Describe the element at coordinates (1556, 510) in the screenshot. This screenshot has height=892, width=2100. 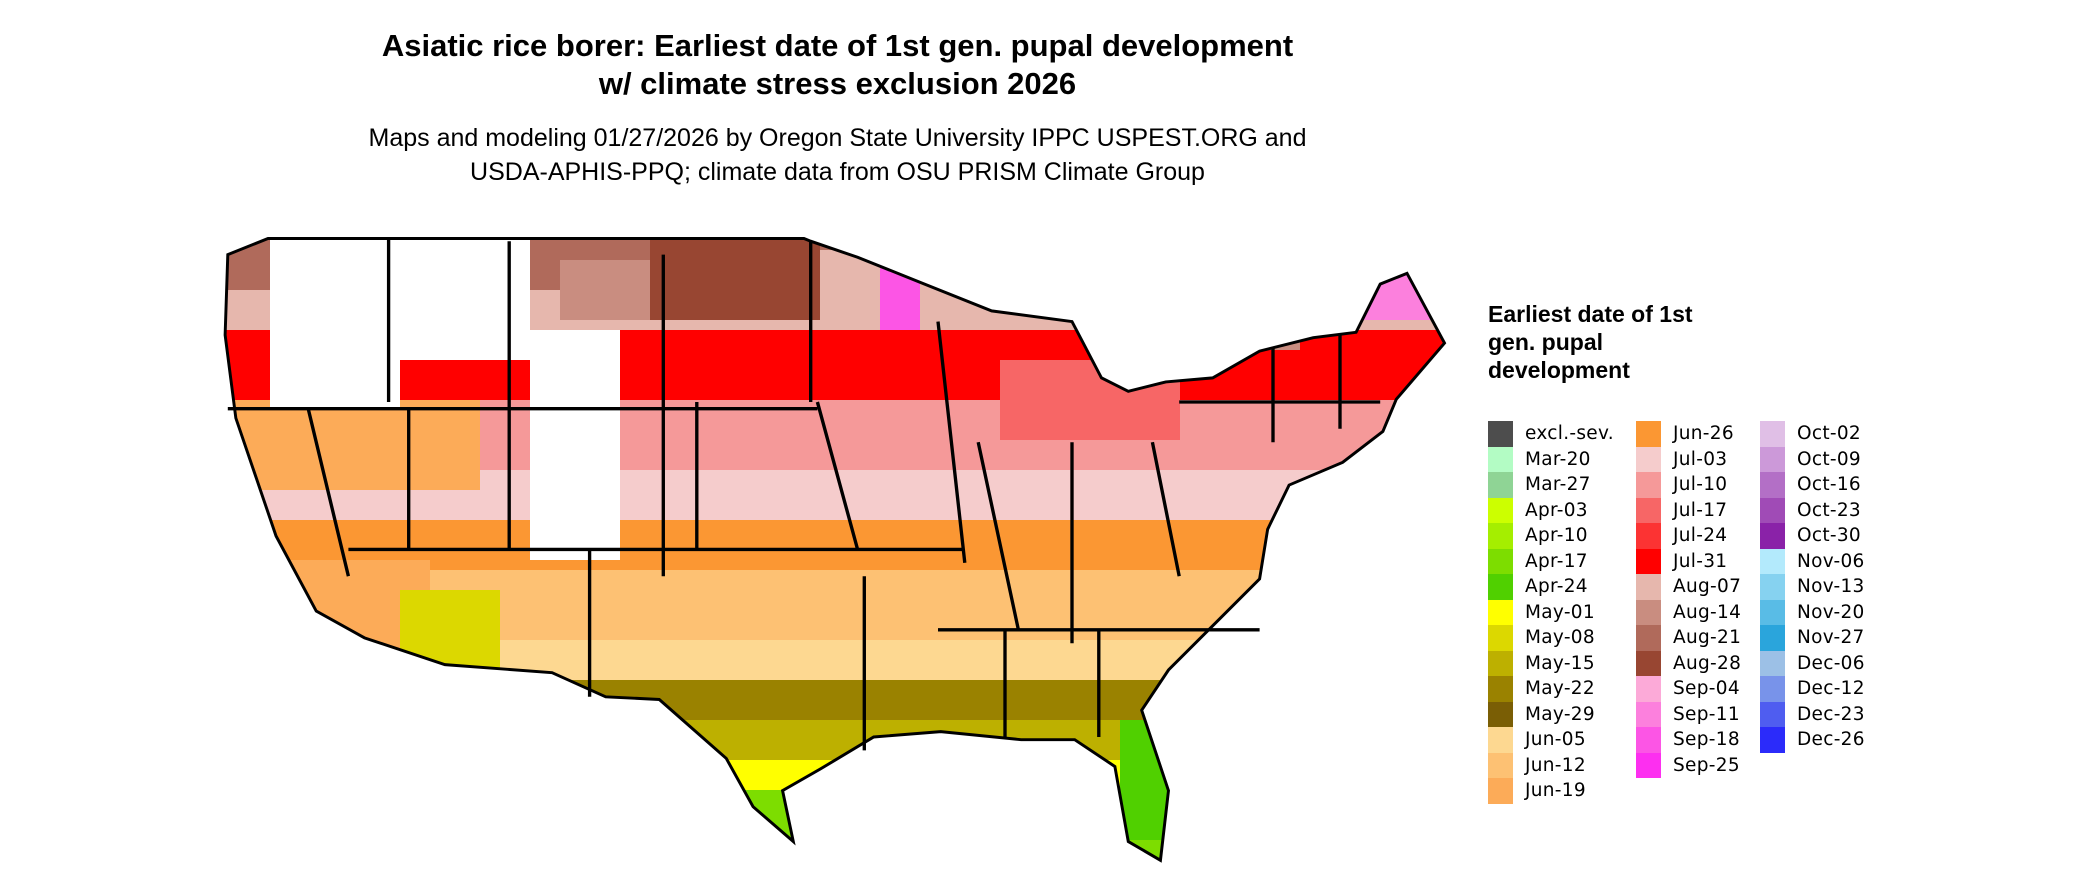
I see `legend-label: Apr-03` at that location.